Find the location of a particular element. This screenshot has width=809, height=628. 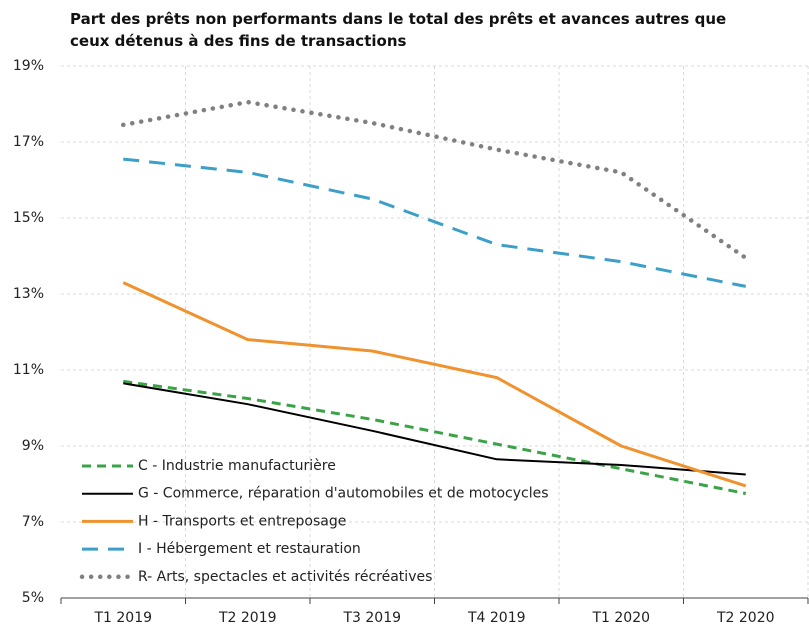

x-tick-label: T2 2019 is located at coordinates (247, 618).